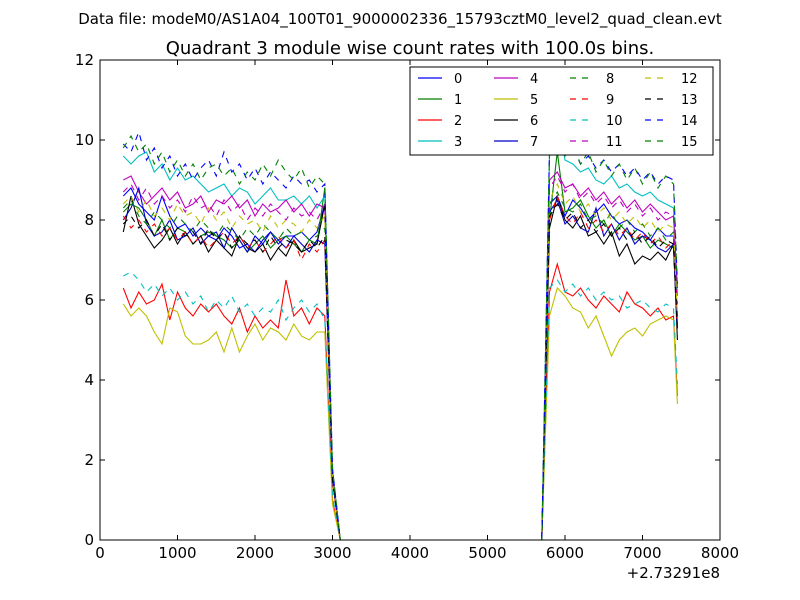  What do you see at coordinates (720, 553) in the screenshot?
I see `x-tick-label: 8000` at bounding box center [720, 553].